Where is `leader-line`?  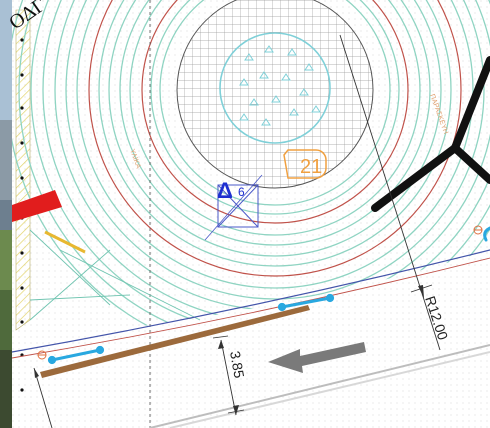 leader-line is located at coordinates (43, 397).